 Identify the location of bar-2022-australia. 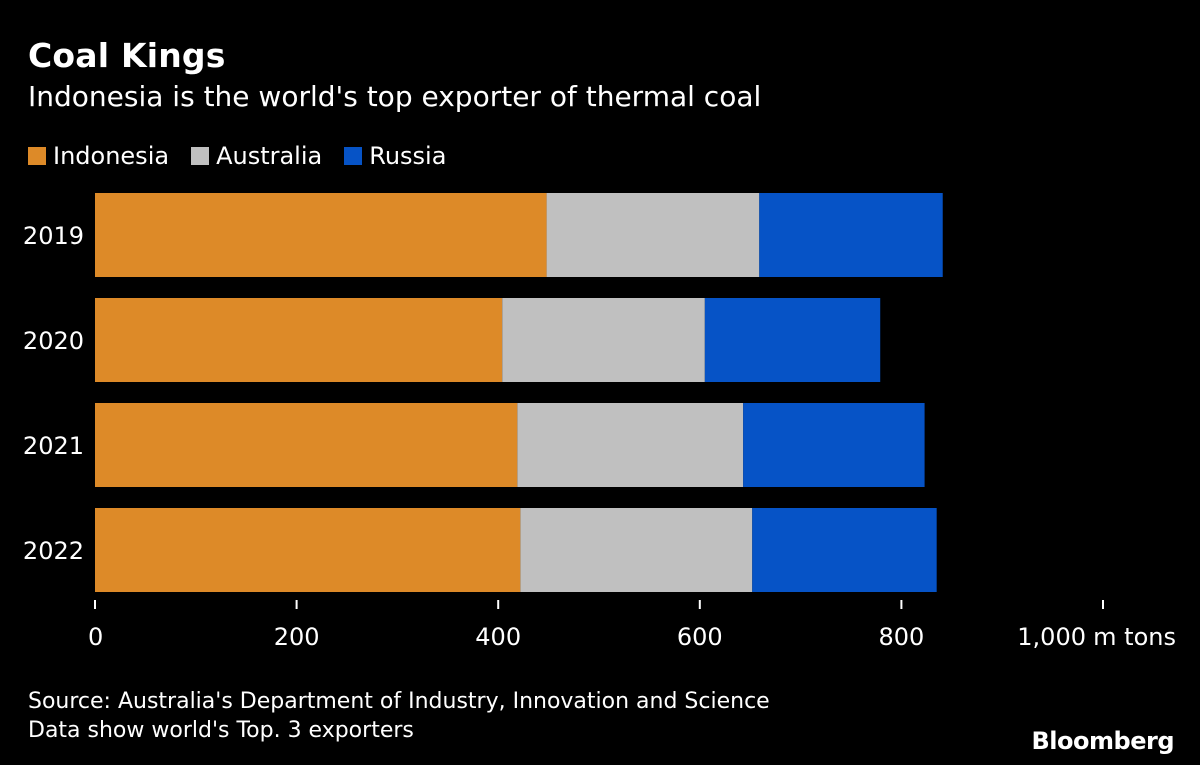
(636, 550).